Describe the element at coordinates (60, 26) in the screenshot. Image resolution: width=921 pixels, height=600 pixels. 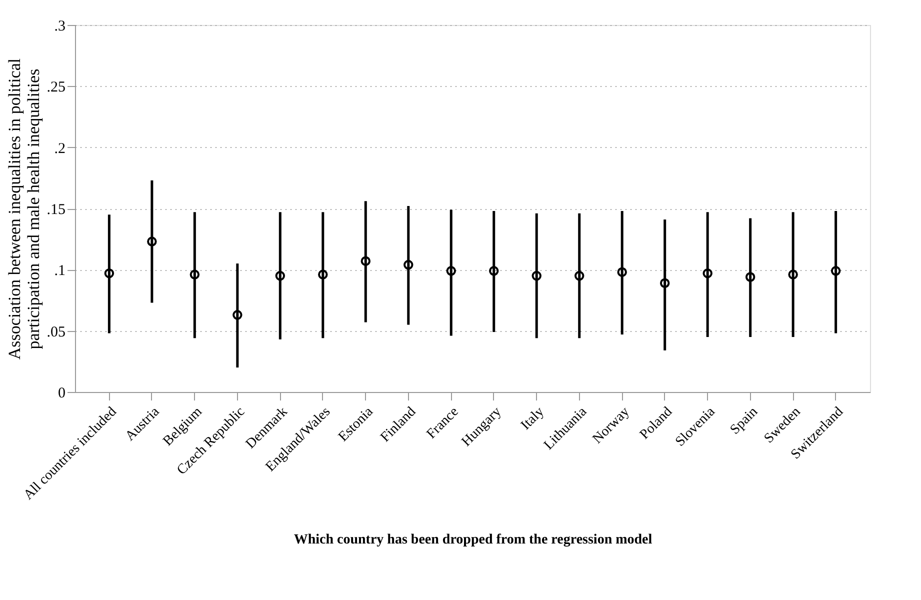
I see `y-tick-label: .3` at that location.